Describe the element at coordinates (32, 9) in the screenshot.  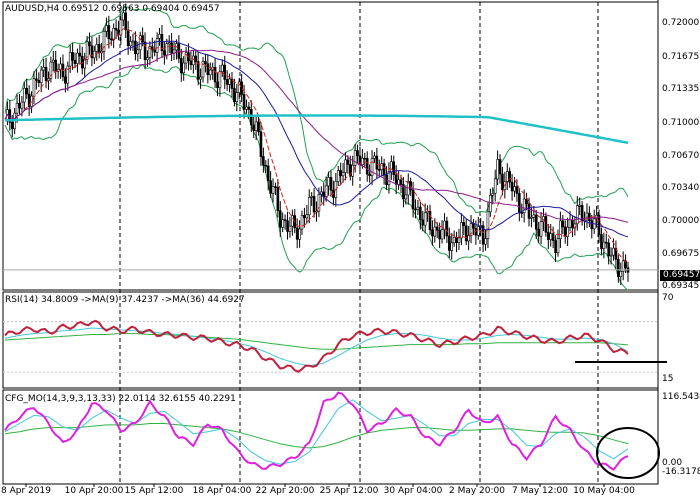
I see `symbol-label: AUDUSD,H4` at that location.